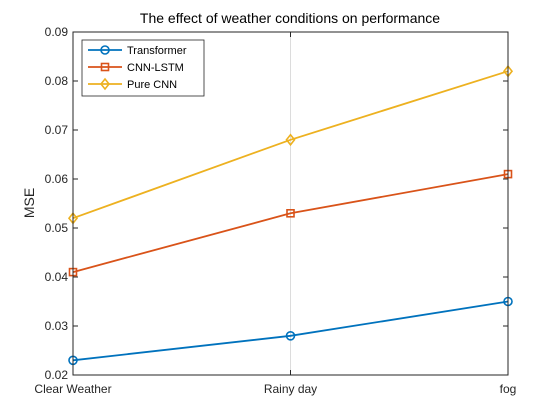 The width and height of the screenshot is (560, 420). Describe the element at coordinates (57, 277) in the screenshot. I see `y-tick-label: 0.04` at that location.